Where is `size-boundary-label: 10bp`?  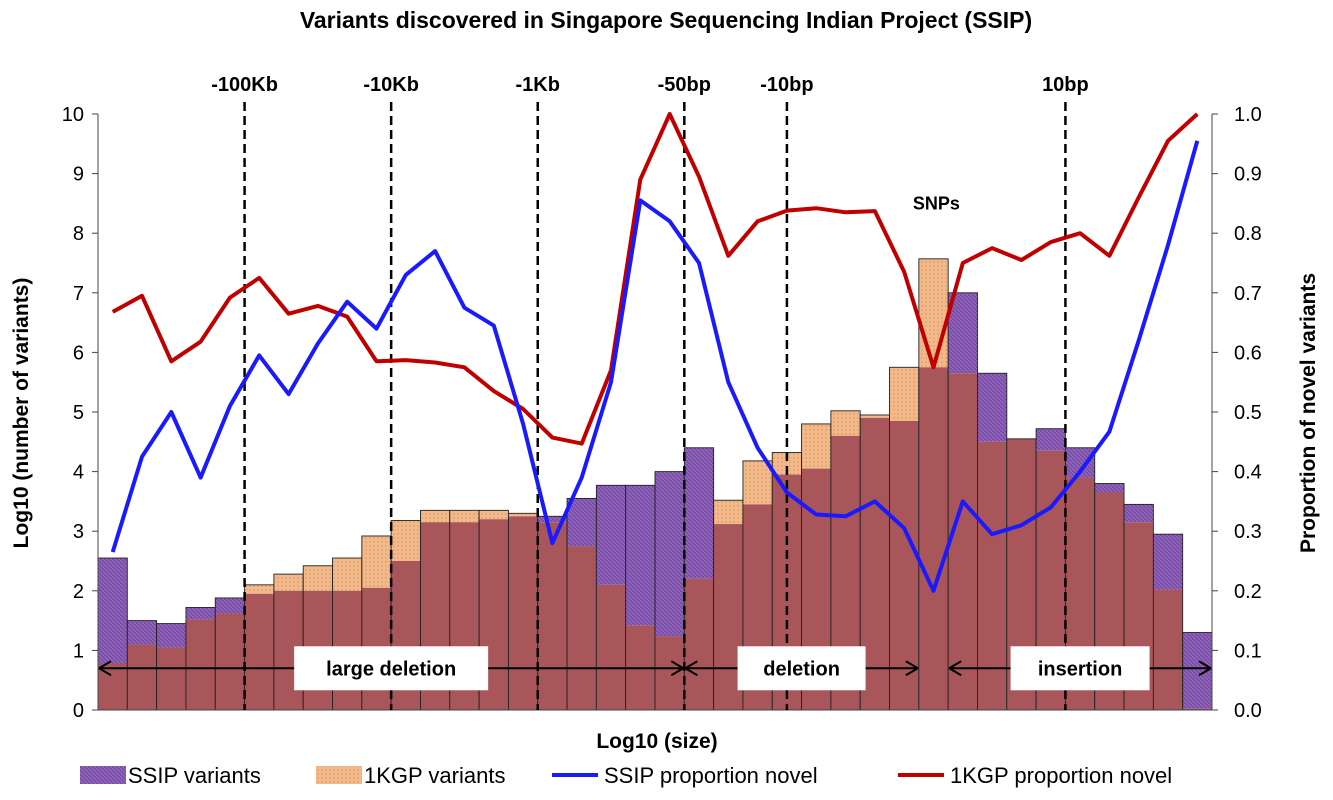
size-boundary-label: 10bp is located at coordinates (1065, 85).